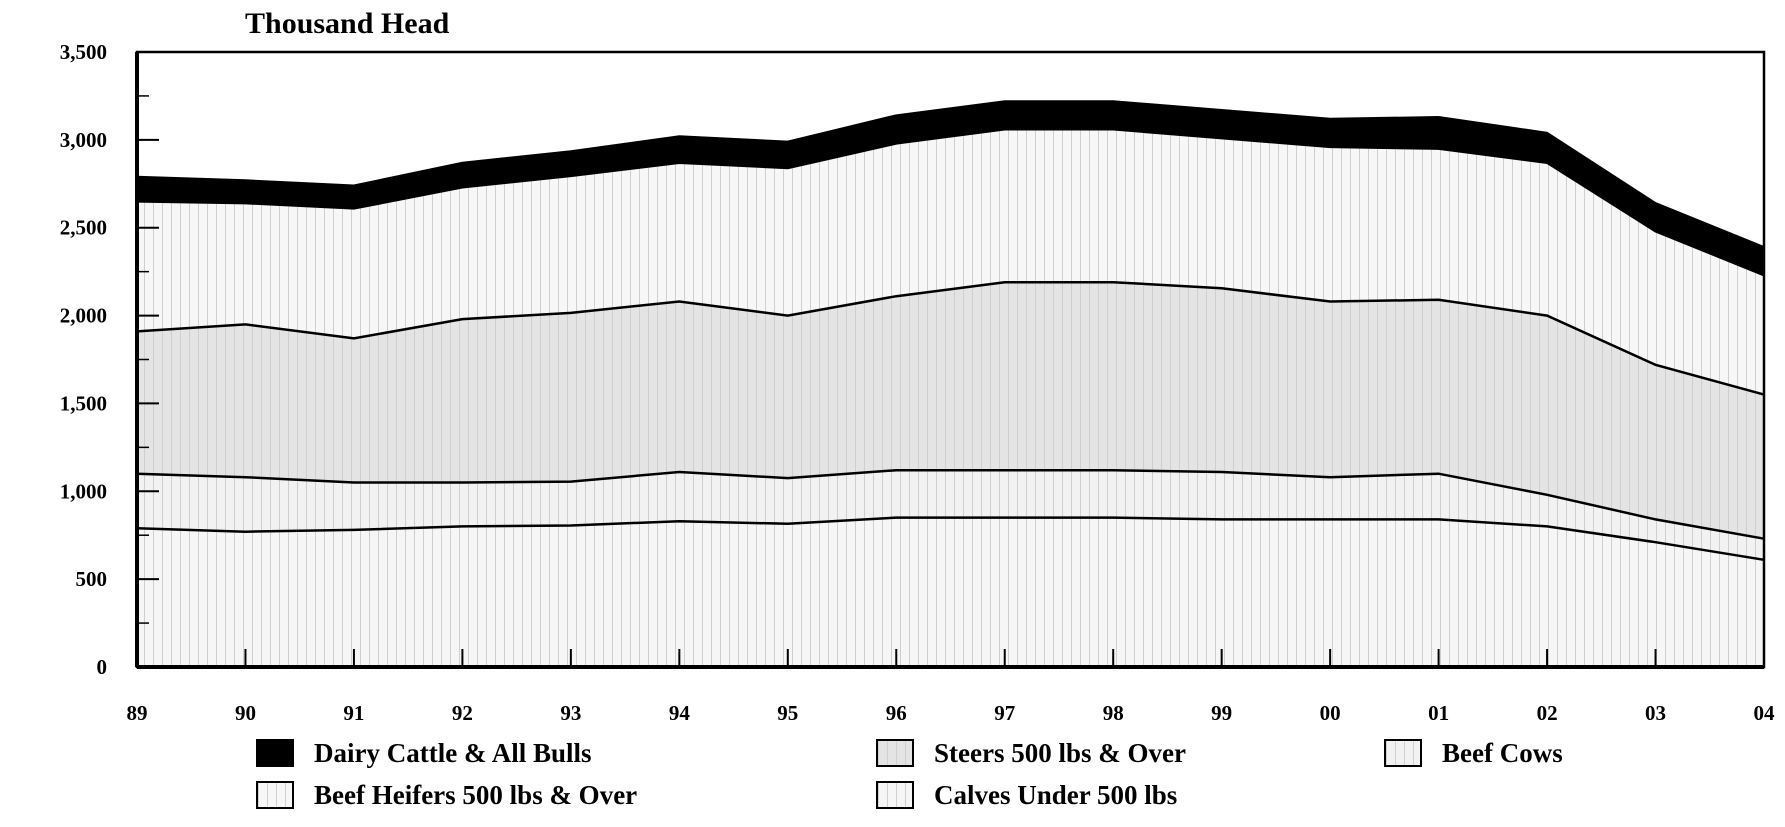 The image size is (1785, 827). What do you see at coordinates (102, 667) in the screenshot?
I see `y-tick-label: 0` at bounding box center [102, 667].